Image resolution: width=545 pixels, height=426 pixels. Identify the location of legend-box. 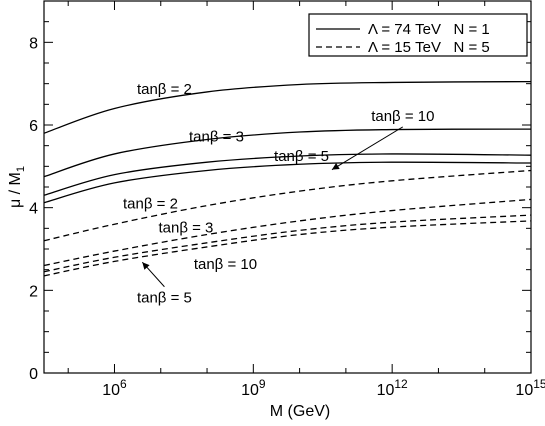
(418, 35).